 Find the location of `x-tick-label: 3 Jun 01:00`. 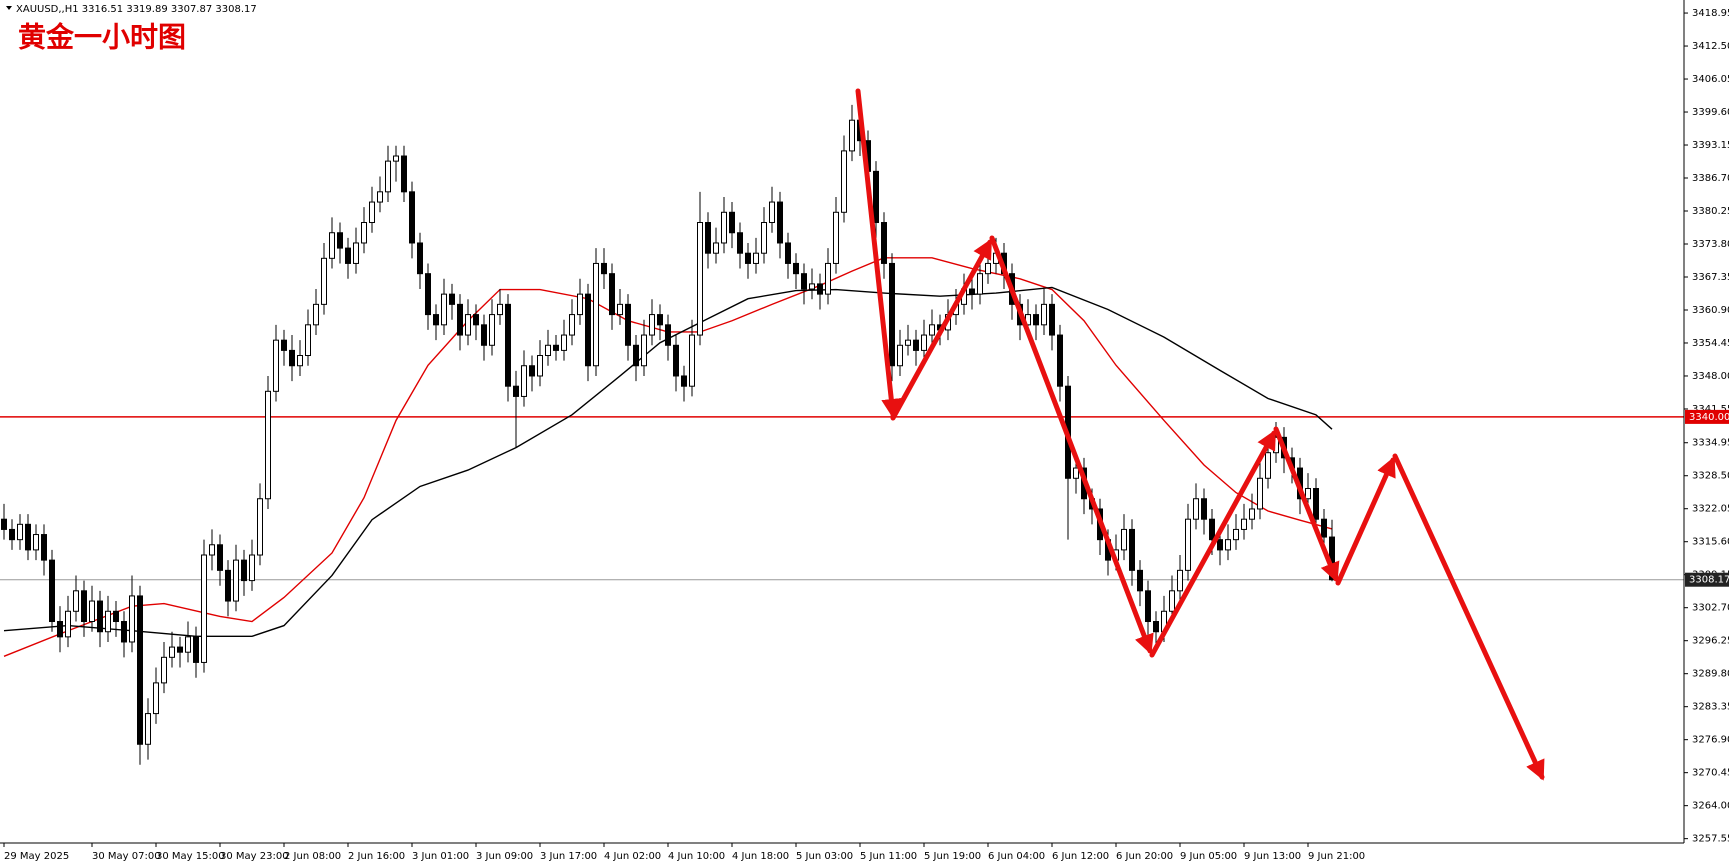

x-tick-label: 3 Jun 01:00 is located at coordinates (440, 856).